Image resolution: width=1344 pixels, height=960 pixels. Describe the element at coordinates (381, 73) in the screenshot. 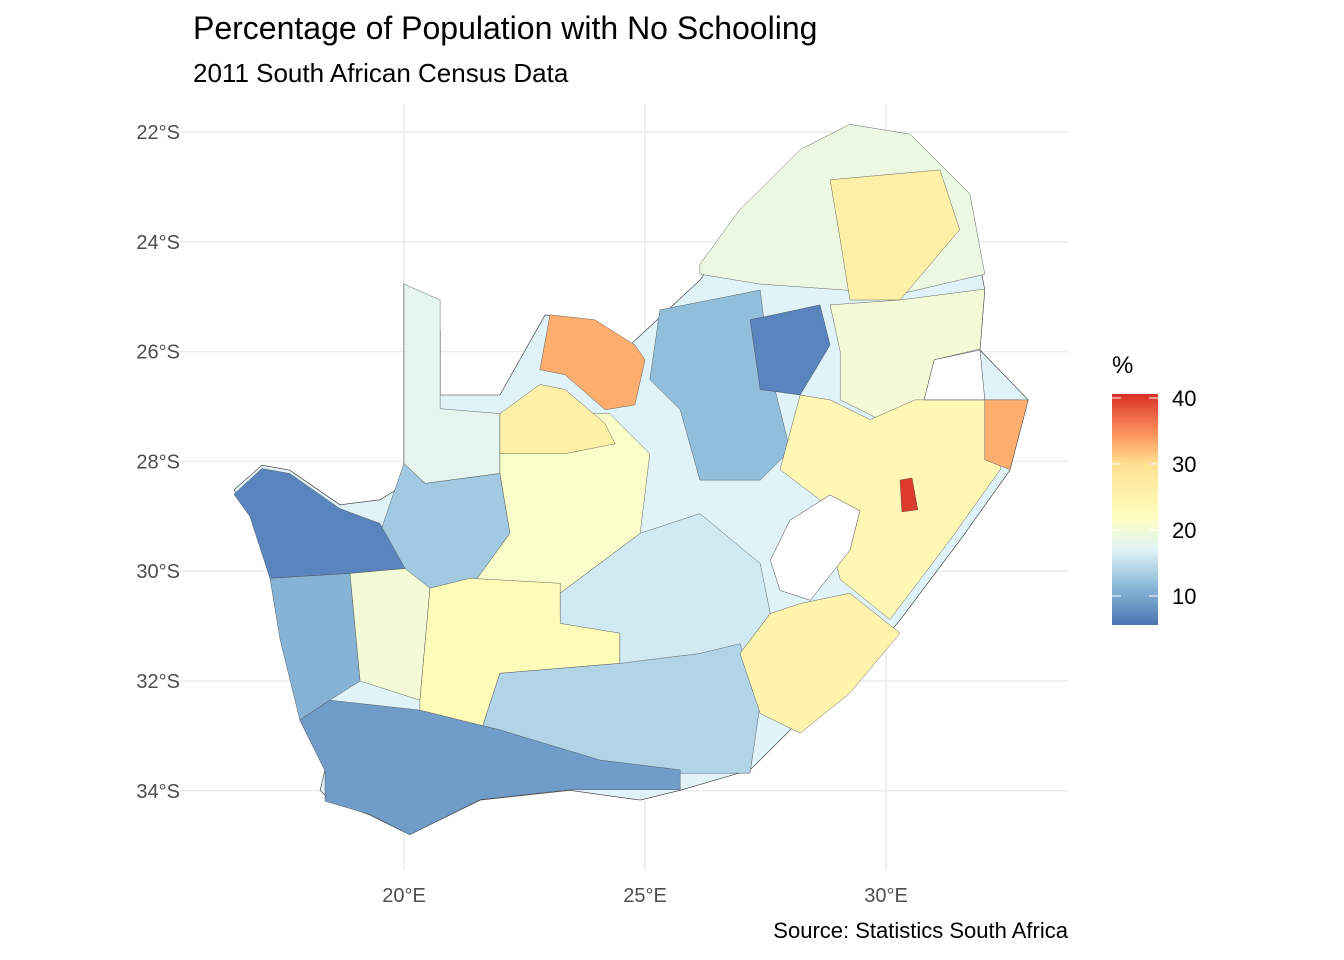

I see `chart-subtitle: 2011 South African Census Data` at that location.